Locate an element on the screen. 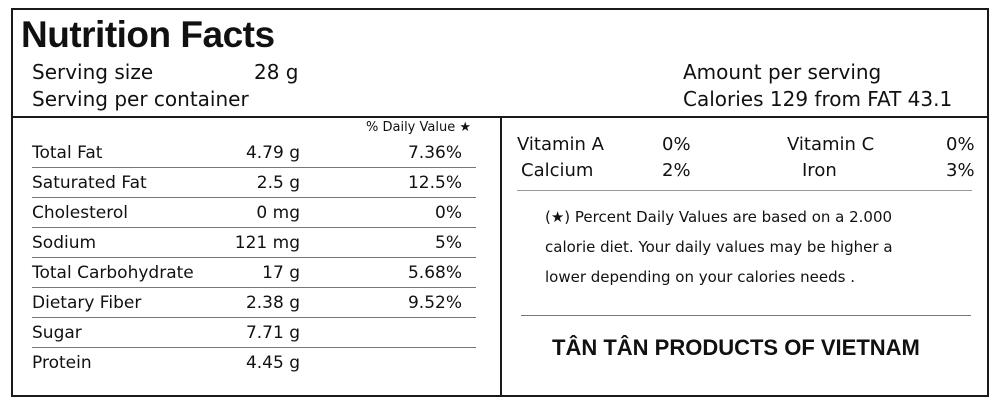  nutrient-row: Dietary Fiber 2.38 g 9.52% is located at coordinates (254, 302).